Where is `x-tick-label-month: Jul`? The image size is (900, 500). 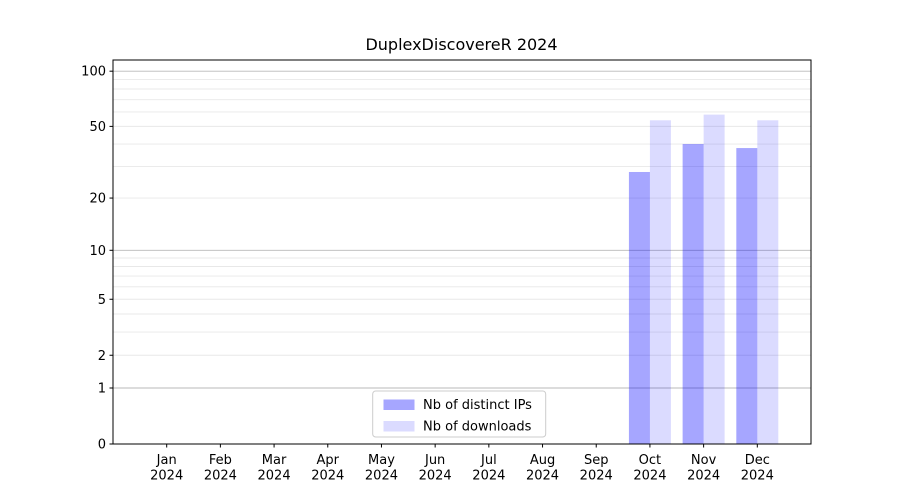
x-tick-label-month: Jul is located at coordinates (488, 460).